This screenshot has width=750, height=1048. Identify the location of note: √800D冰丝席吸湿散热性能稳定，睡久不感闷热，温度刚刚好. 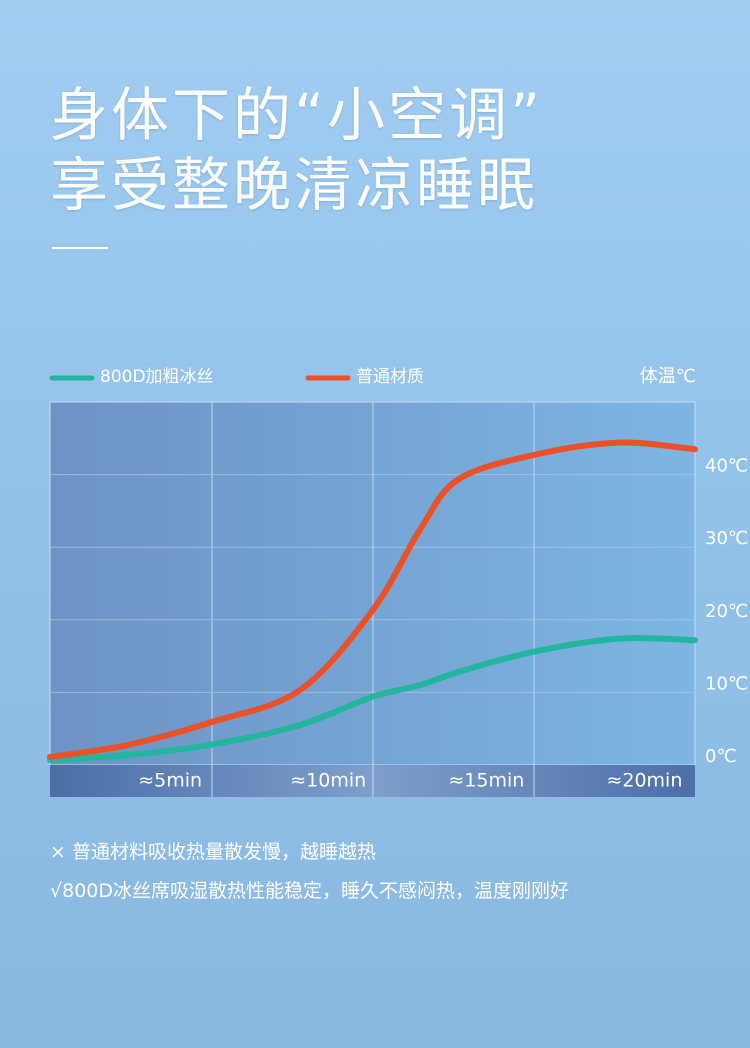
(310, 891).